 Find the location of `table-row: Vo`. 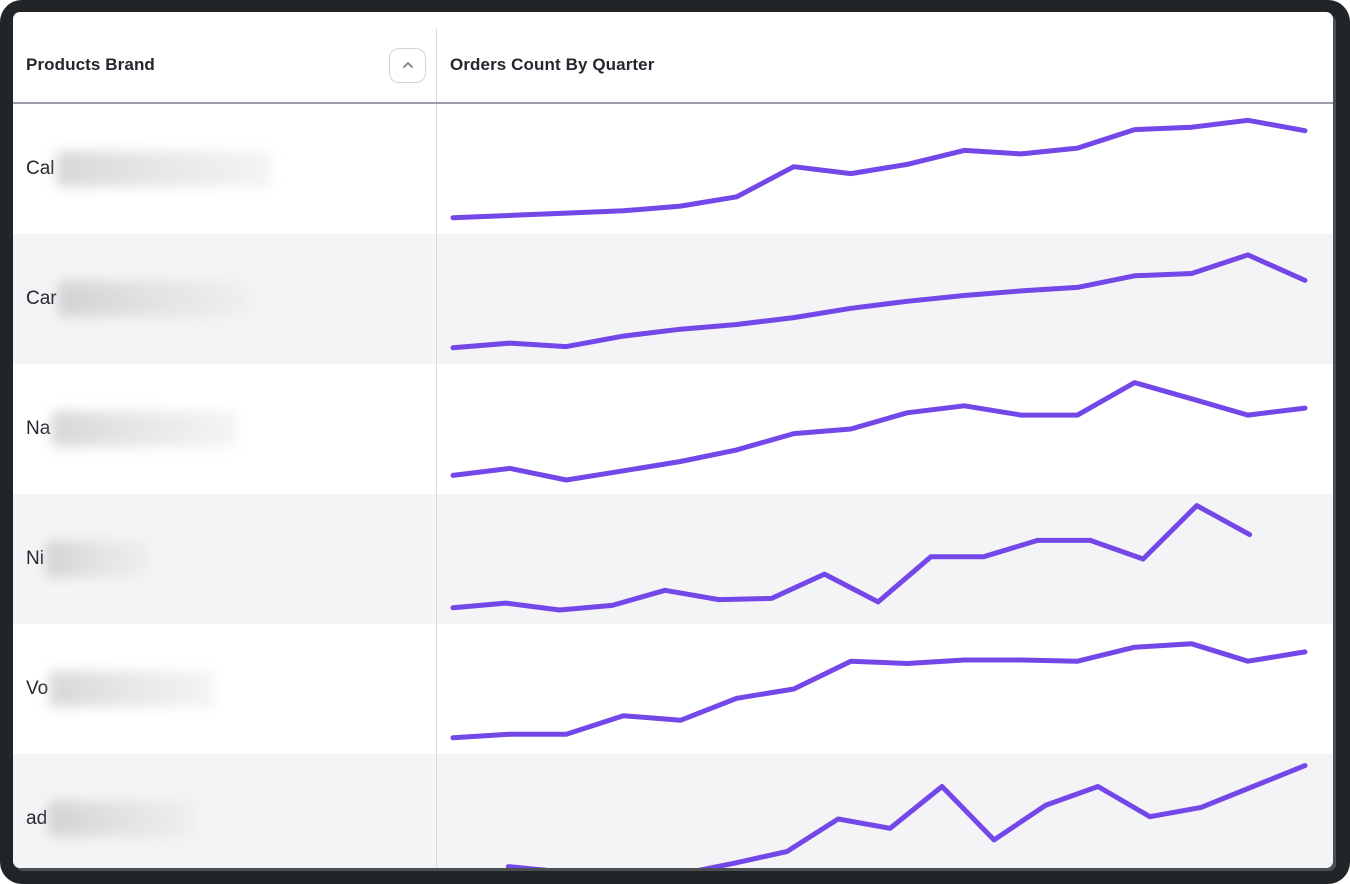

table-row: Vo is located at coordinates (673, 689).